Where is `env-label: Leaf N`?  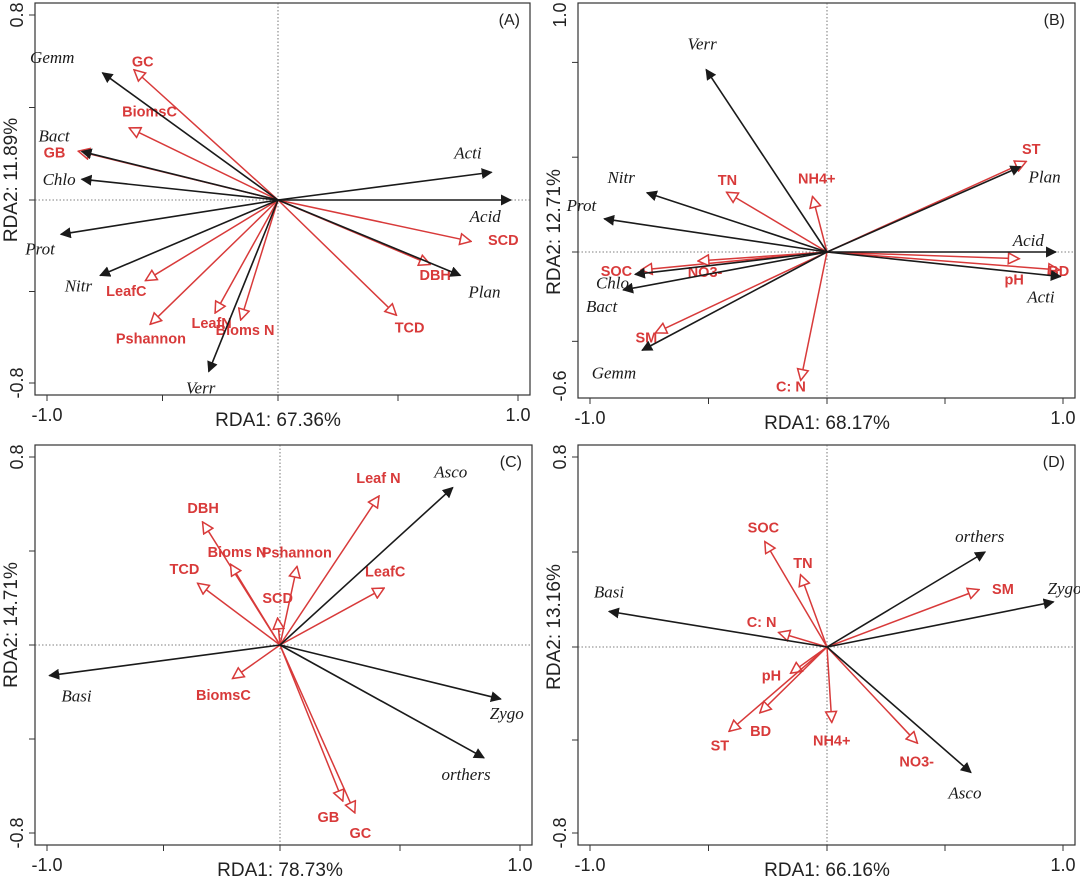
env-label: Leaf N is located at coordinates (378, 479).